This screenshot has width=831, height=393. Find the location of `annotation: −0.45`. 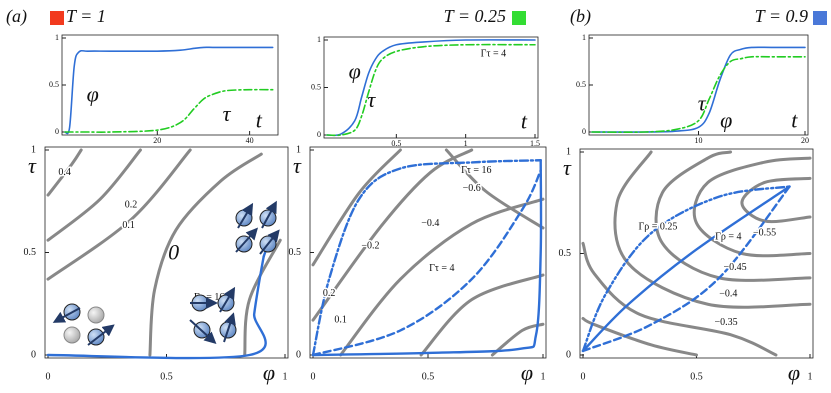

annotation: −0.45 is located at coordinates (735, 267).